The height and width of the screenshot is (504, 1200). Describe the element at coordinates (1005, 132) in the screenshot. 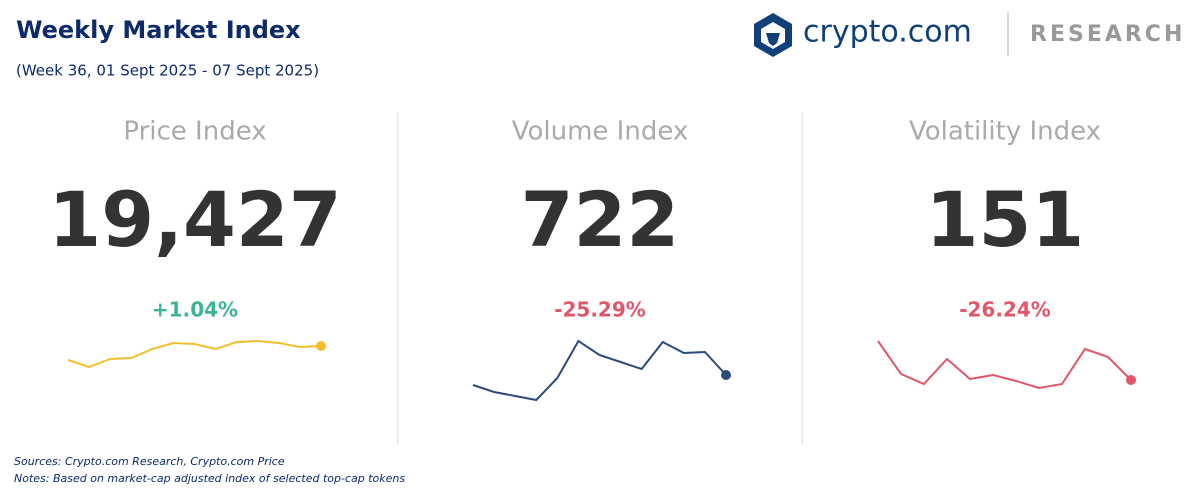

I see `card-label: Volatility Index` at that location.